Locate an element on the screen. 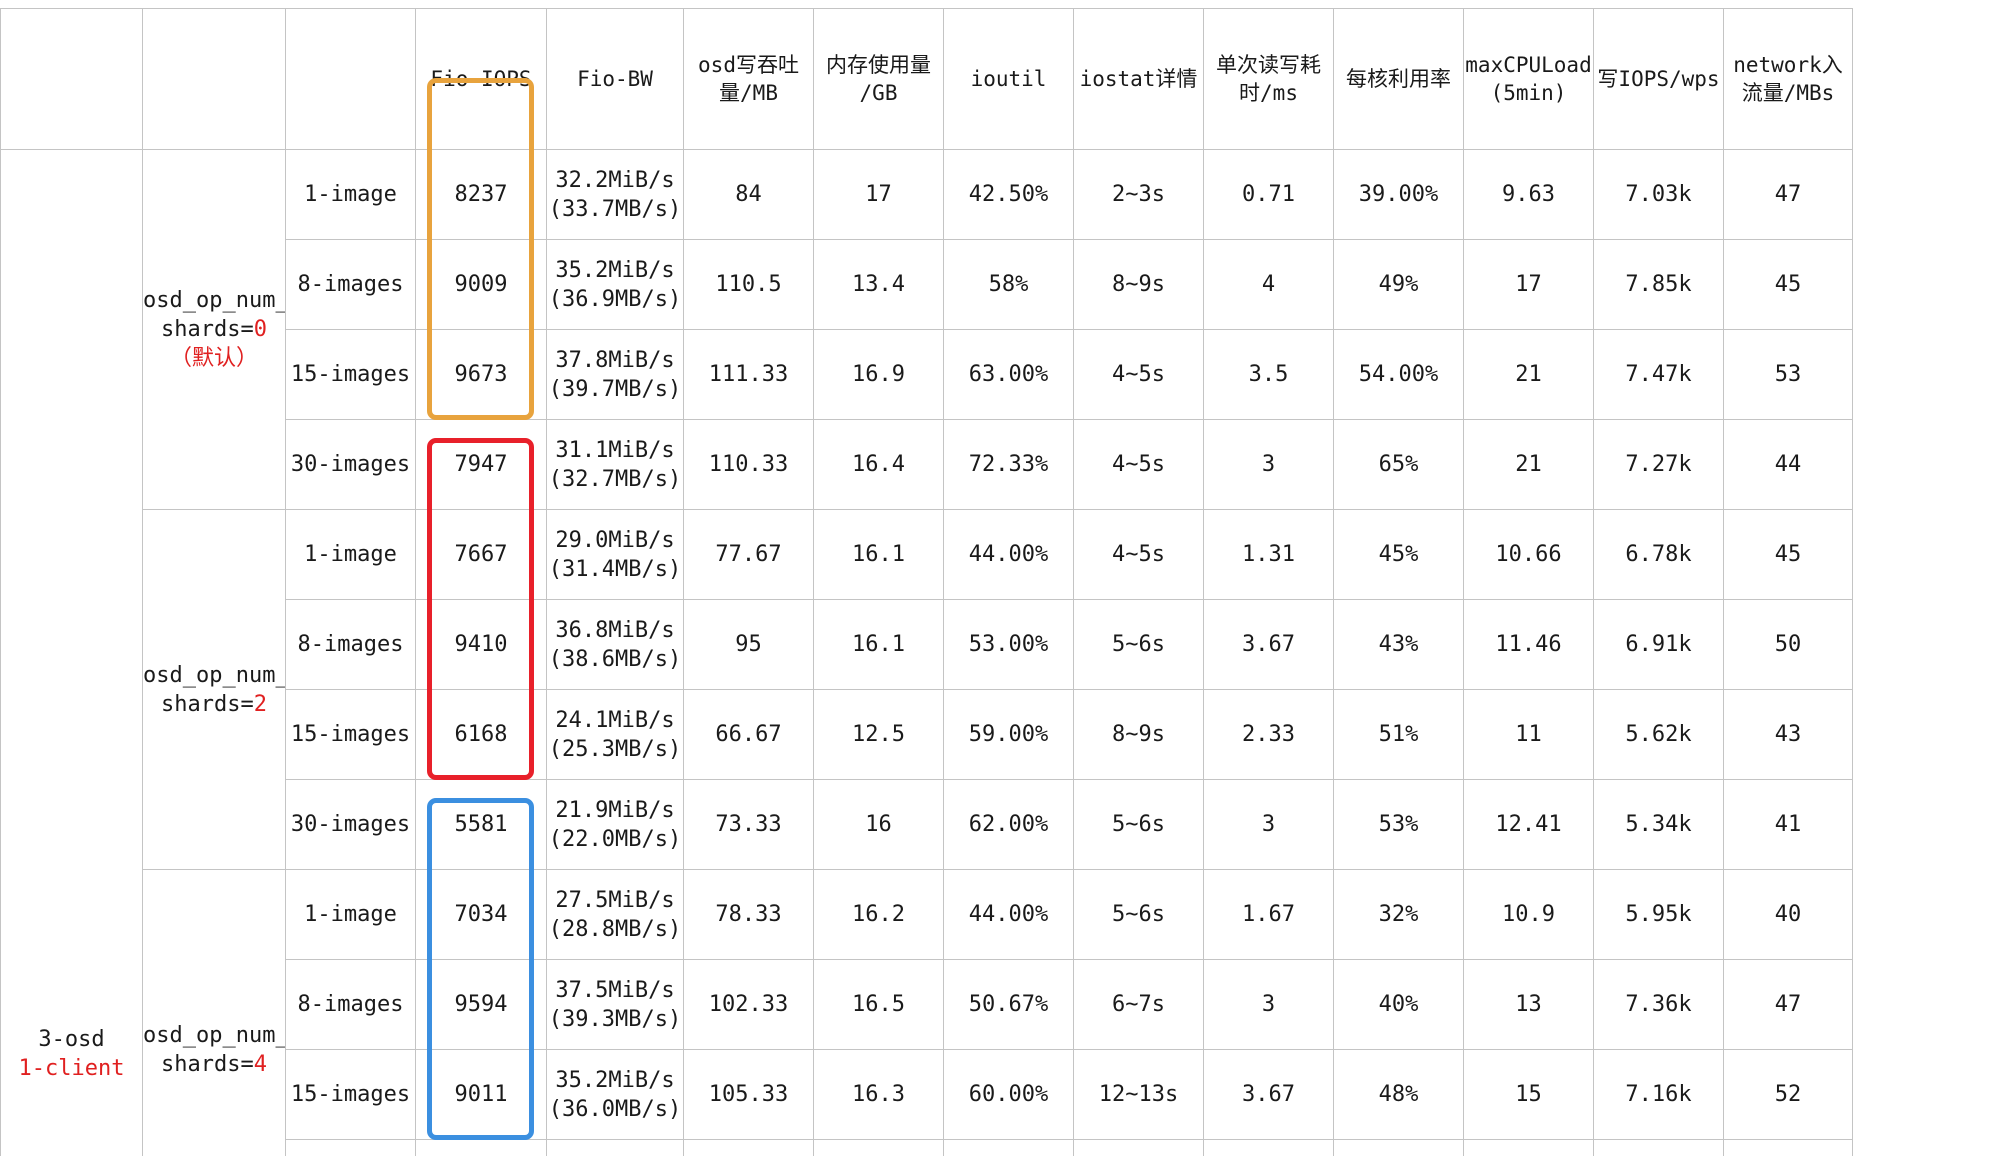 Image resolution: width=1992 pixels, height=1156 pixels. fio-iops-cell: 5821 is located at coordinates (481, 1147).